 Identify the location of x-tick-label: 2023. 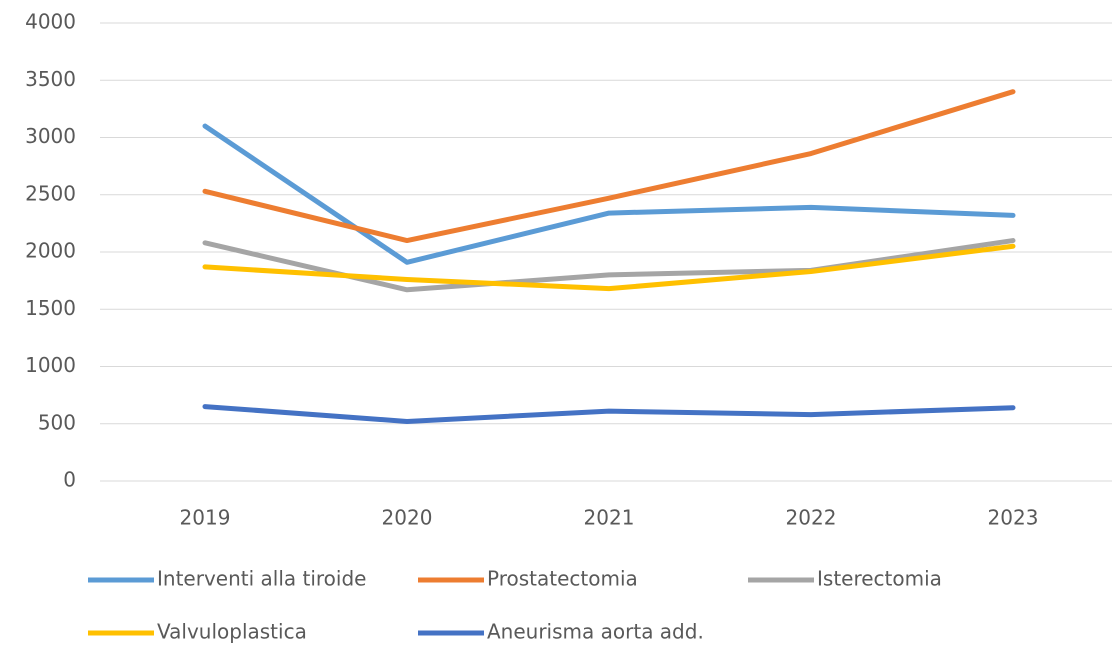
(1013, 518).